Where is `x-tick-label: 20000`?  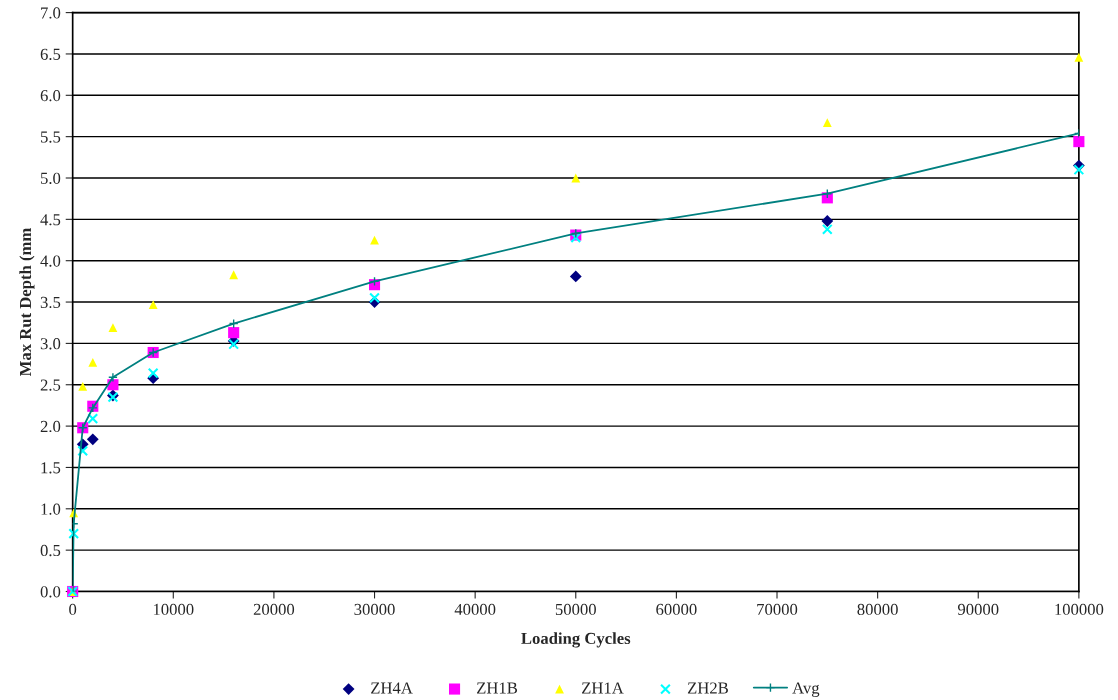
x-tick-label: 20000 is located at coordinates (274, 609).